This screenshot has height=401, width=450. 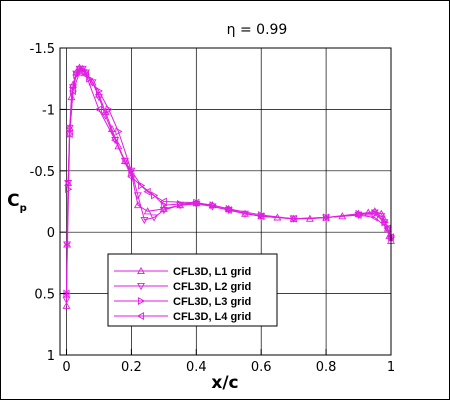 What do you see at coordinates (196, 367) in the screenshot?
I see `x-tick-label: 0.4` at bounding box center [196, 367].